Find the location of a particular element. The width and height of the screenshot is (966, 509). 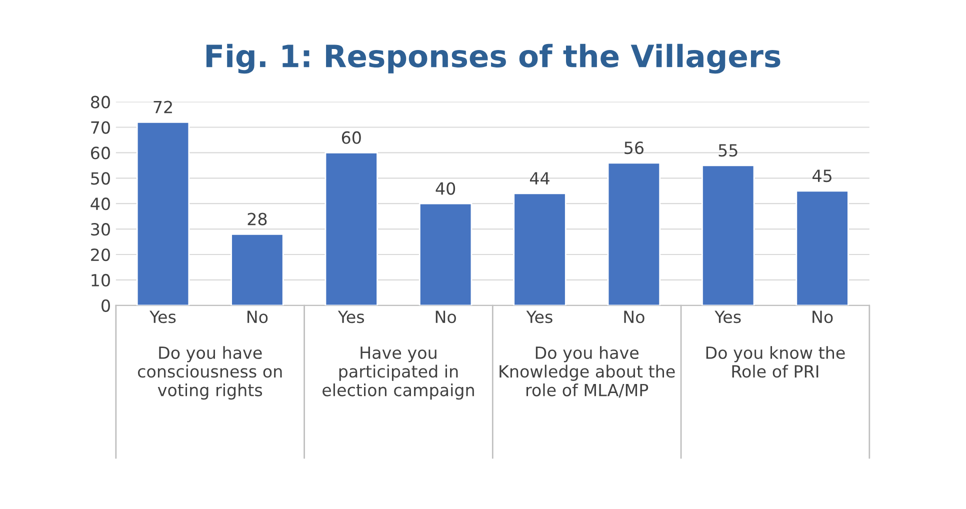

chart-title: Fig. 1: Responses of the Villagers is located at coordinates (493, 59).